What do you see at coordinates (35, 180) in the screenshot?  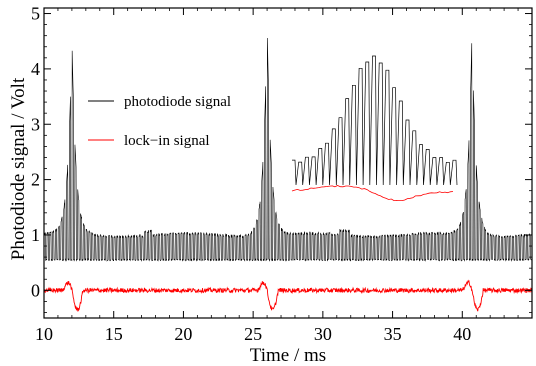 I see `y-tick-label: 2` at bounding box center [35, 180].